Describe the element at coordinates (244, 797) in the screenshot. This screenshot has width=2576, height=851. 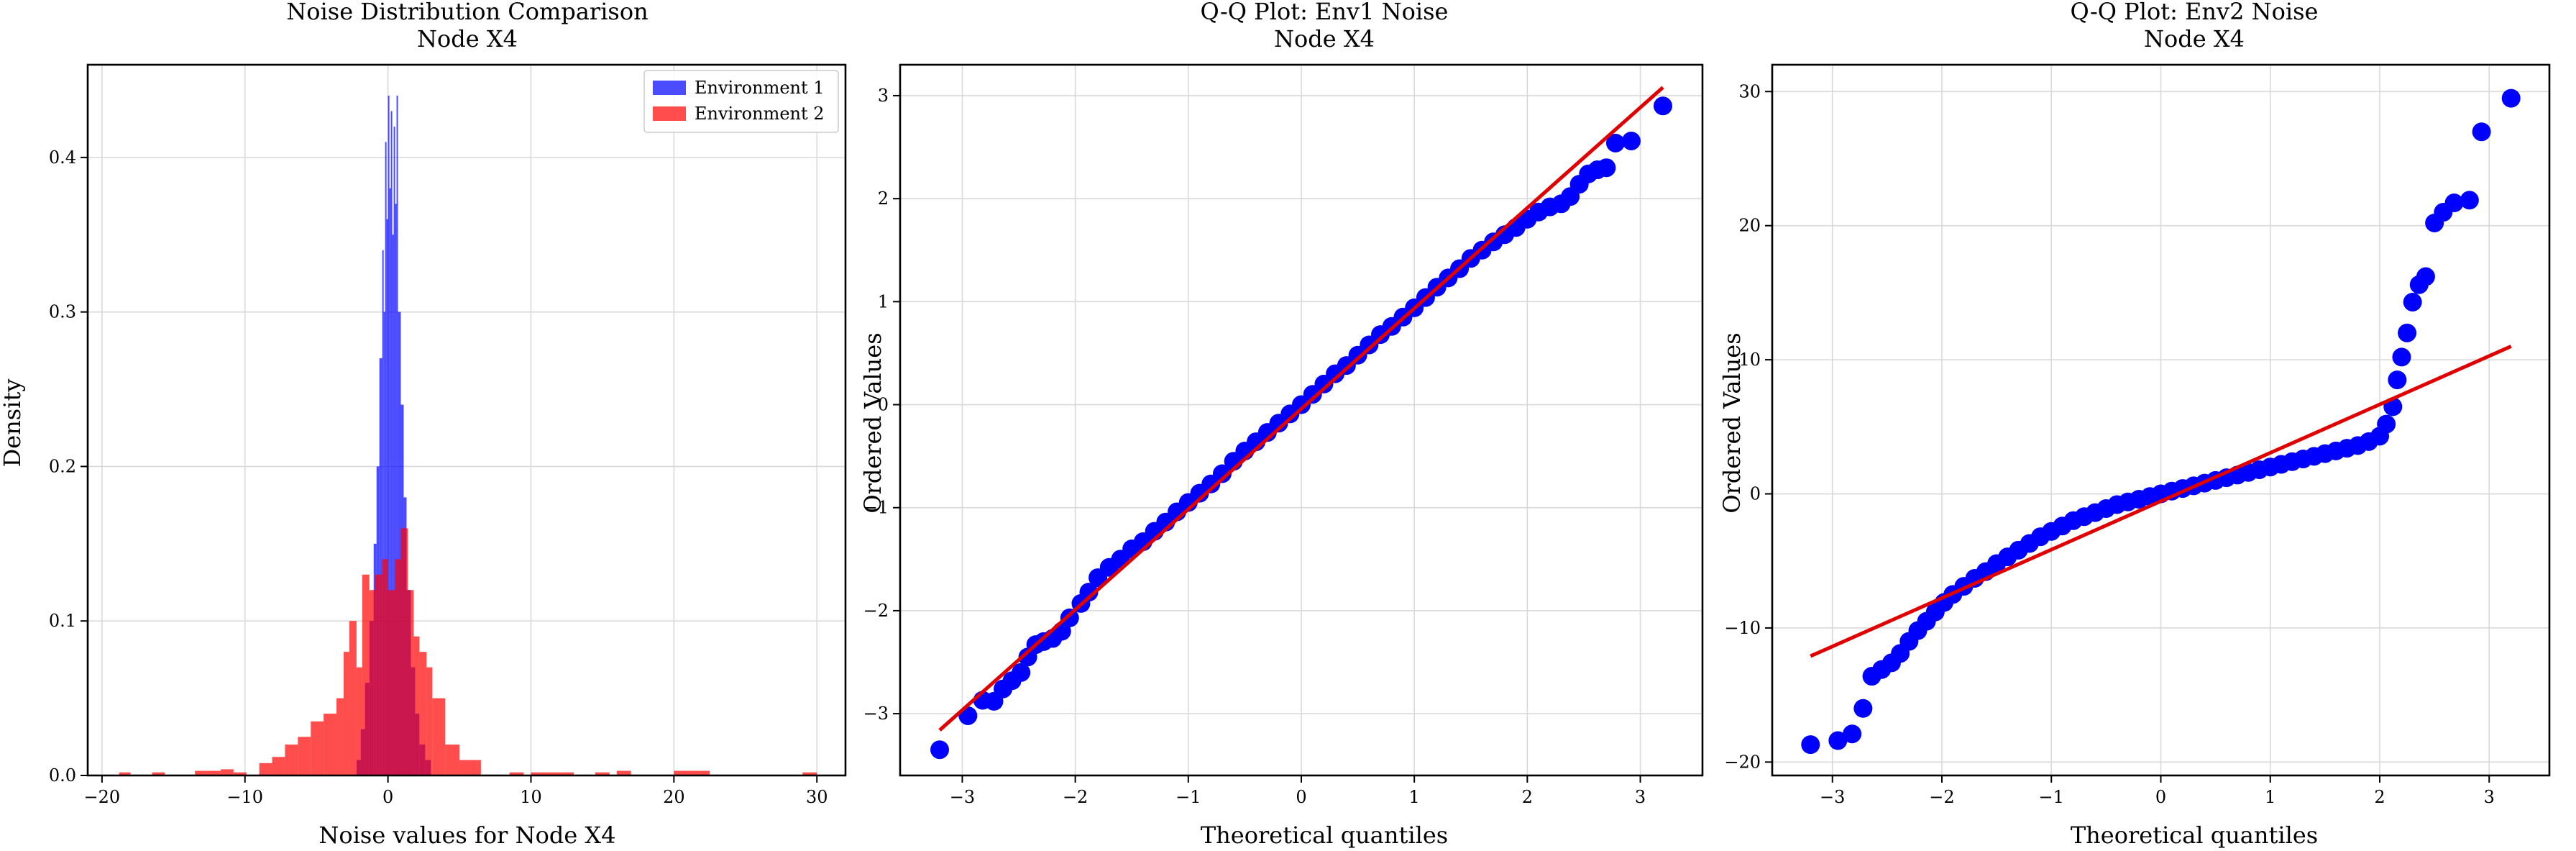
I see `x-tick-label: −10` at that location.